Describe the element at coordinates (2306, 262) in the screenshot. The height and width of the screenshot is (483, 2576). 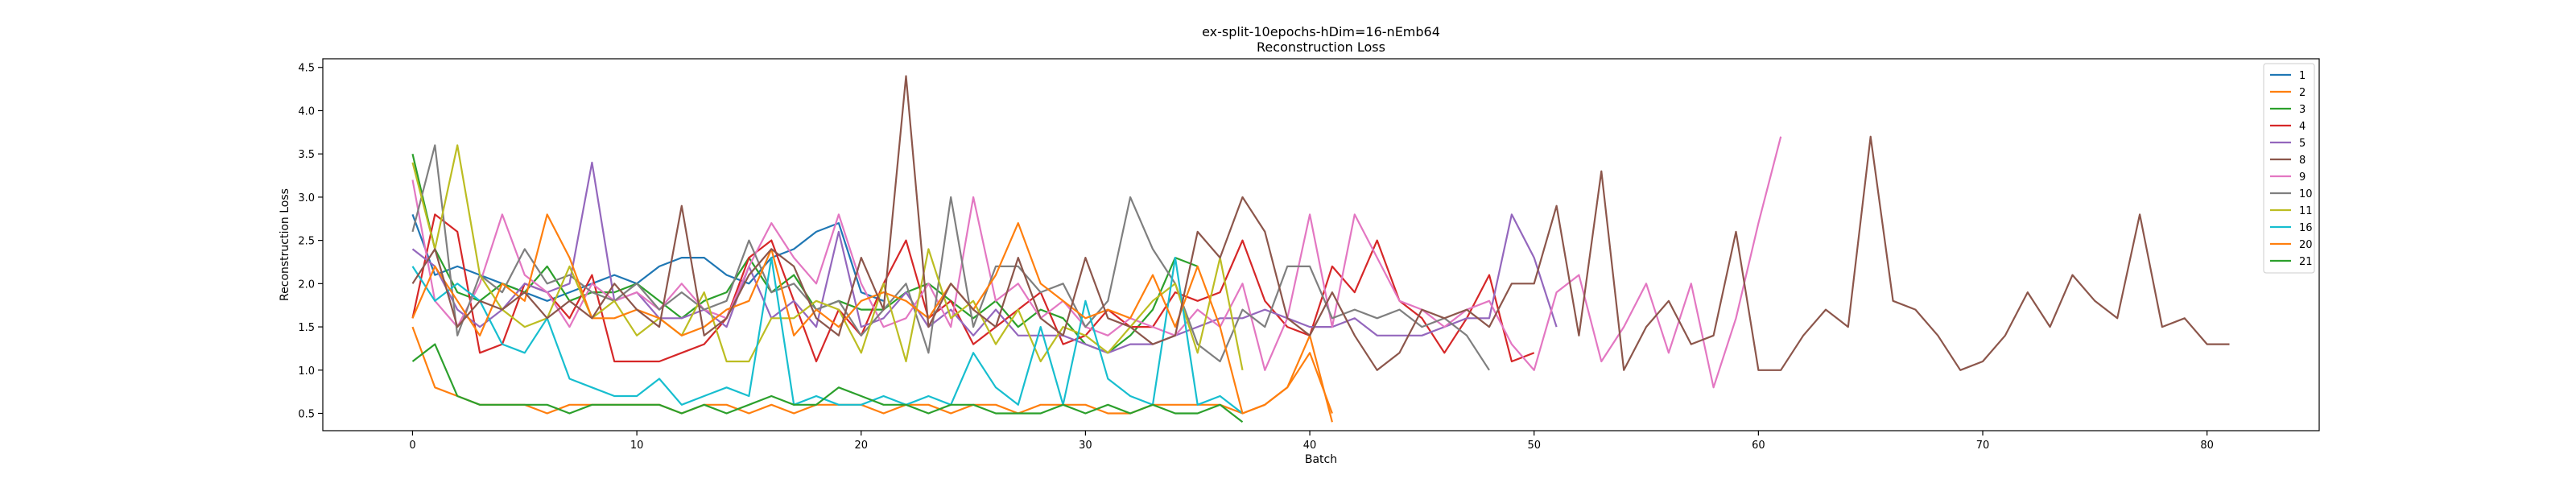
I see `legend-label-21: 21` at that location.